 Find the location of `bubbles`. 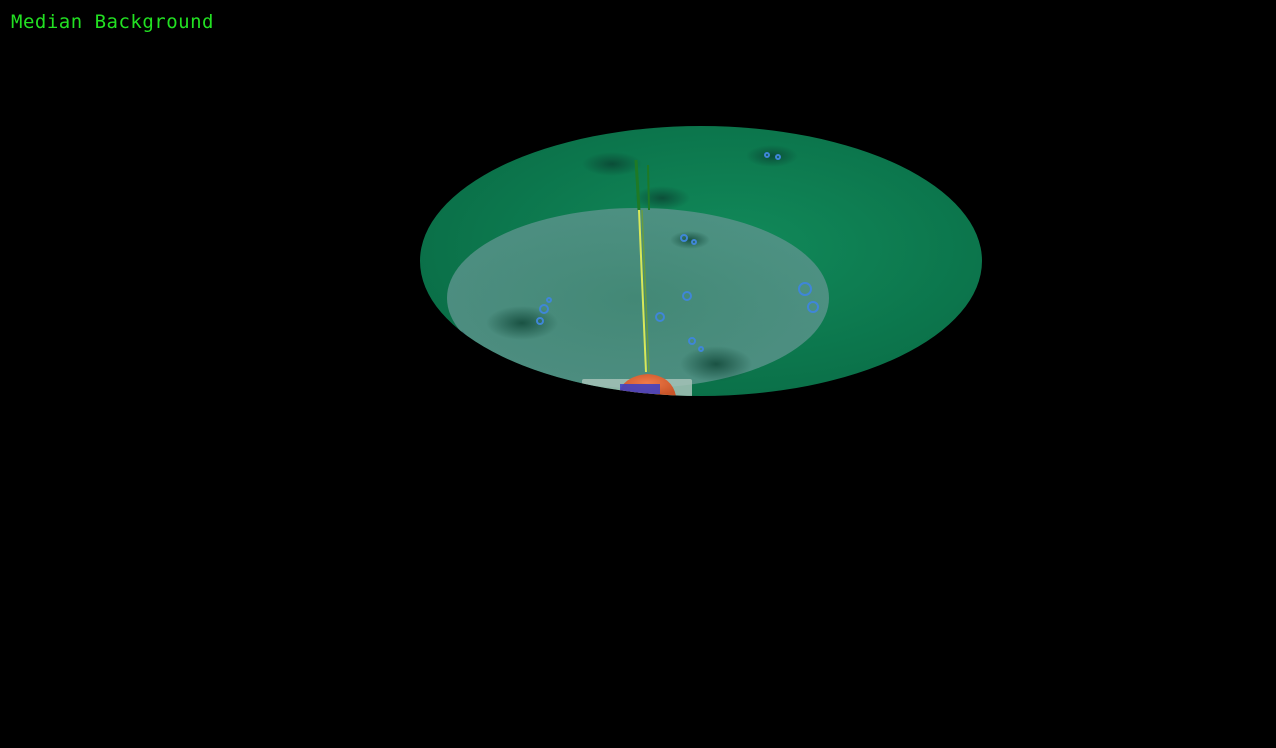

bubbles is located at coordinates (677, 252).